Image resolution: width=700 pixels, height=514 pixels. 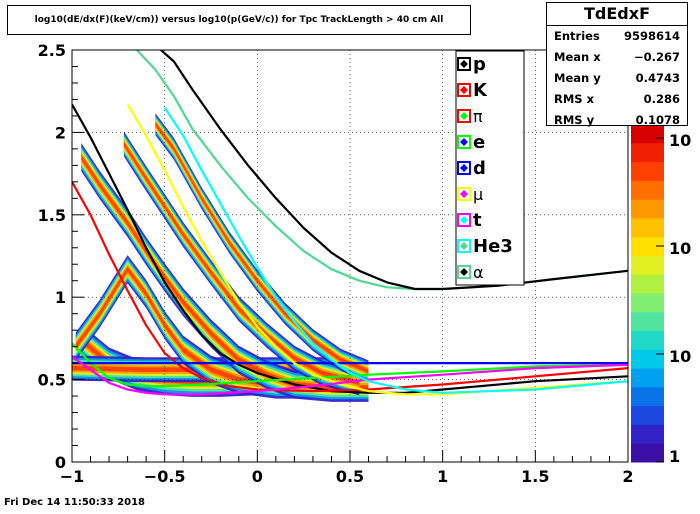 What do you see at coordinates (657, 78) in the screenshot?
I see `stats-value: 0.4743` at bounding box center [657, 78].